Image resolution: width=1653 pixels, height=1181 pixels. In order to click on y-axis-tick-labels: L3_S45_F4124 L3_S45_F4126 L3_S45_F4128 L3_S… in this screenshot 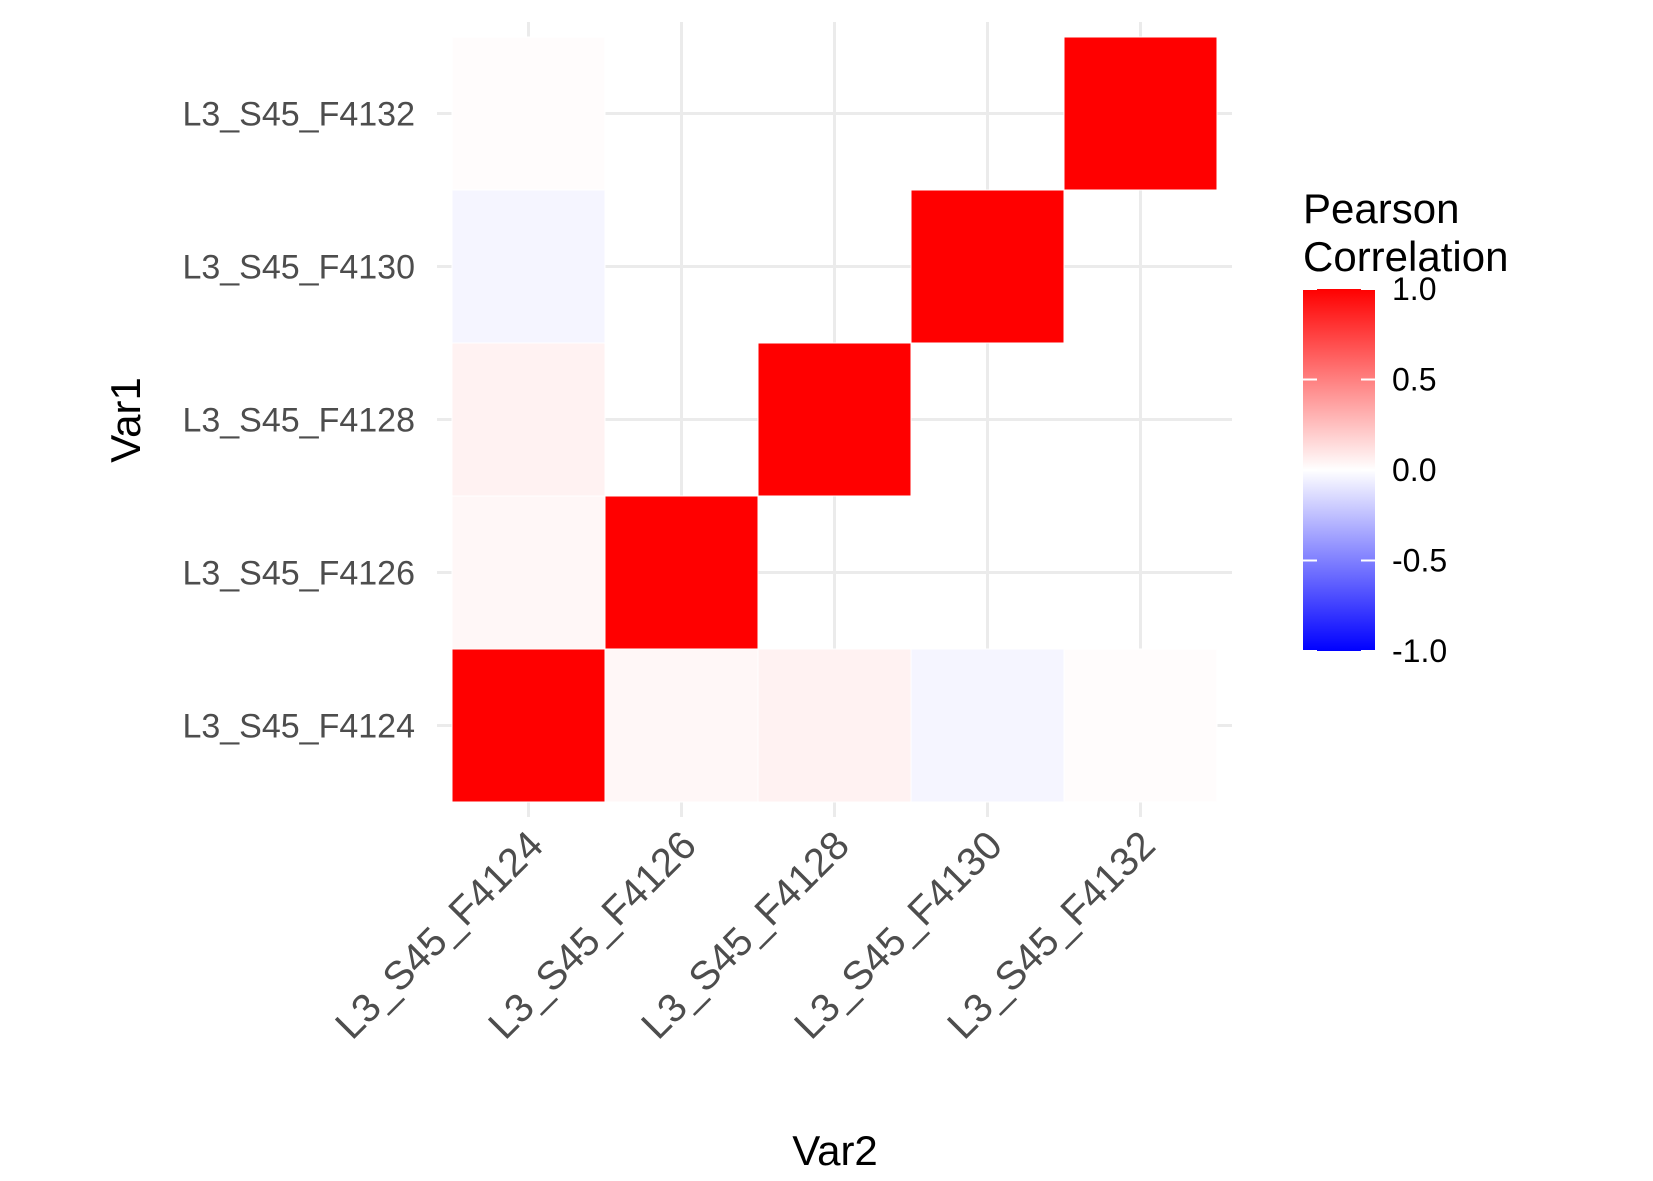, I will do `click(298, 421)`.